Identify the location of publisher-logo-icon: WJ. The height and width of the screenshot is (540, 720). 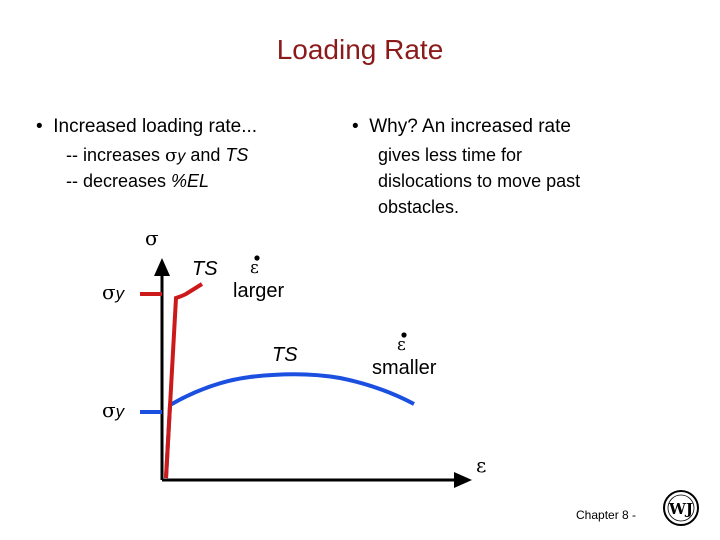
(681, 508).